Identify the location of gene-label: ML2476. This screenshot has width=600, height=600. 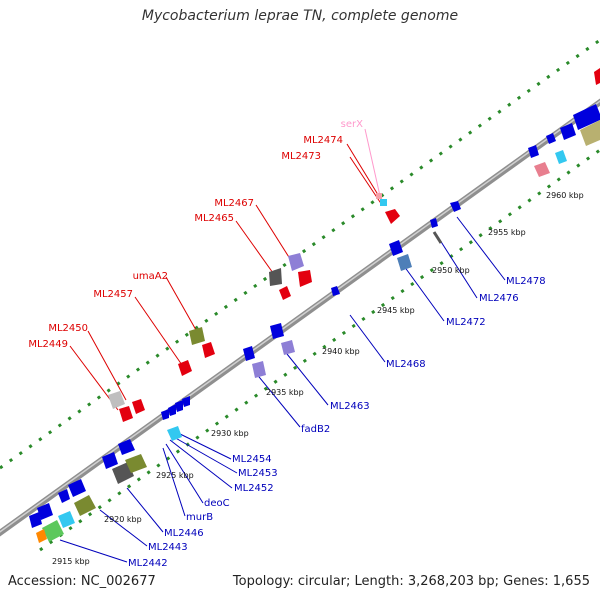
(499, 298).